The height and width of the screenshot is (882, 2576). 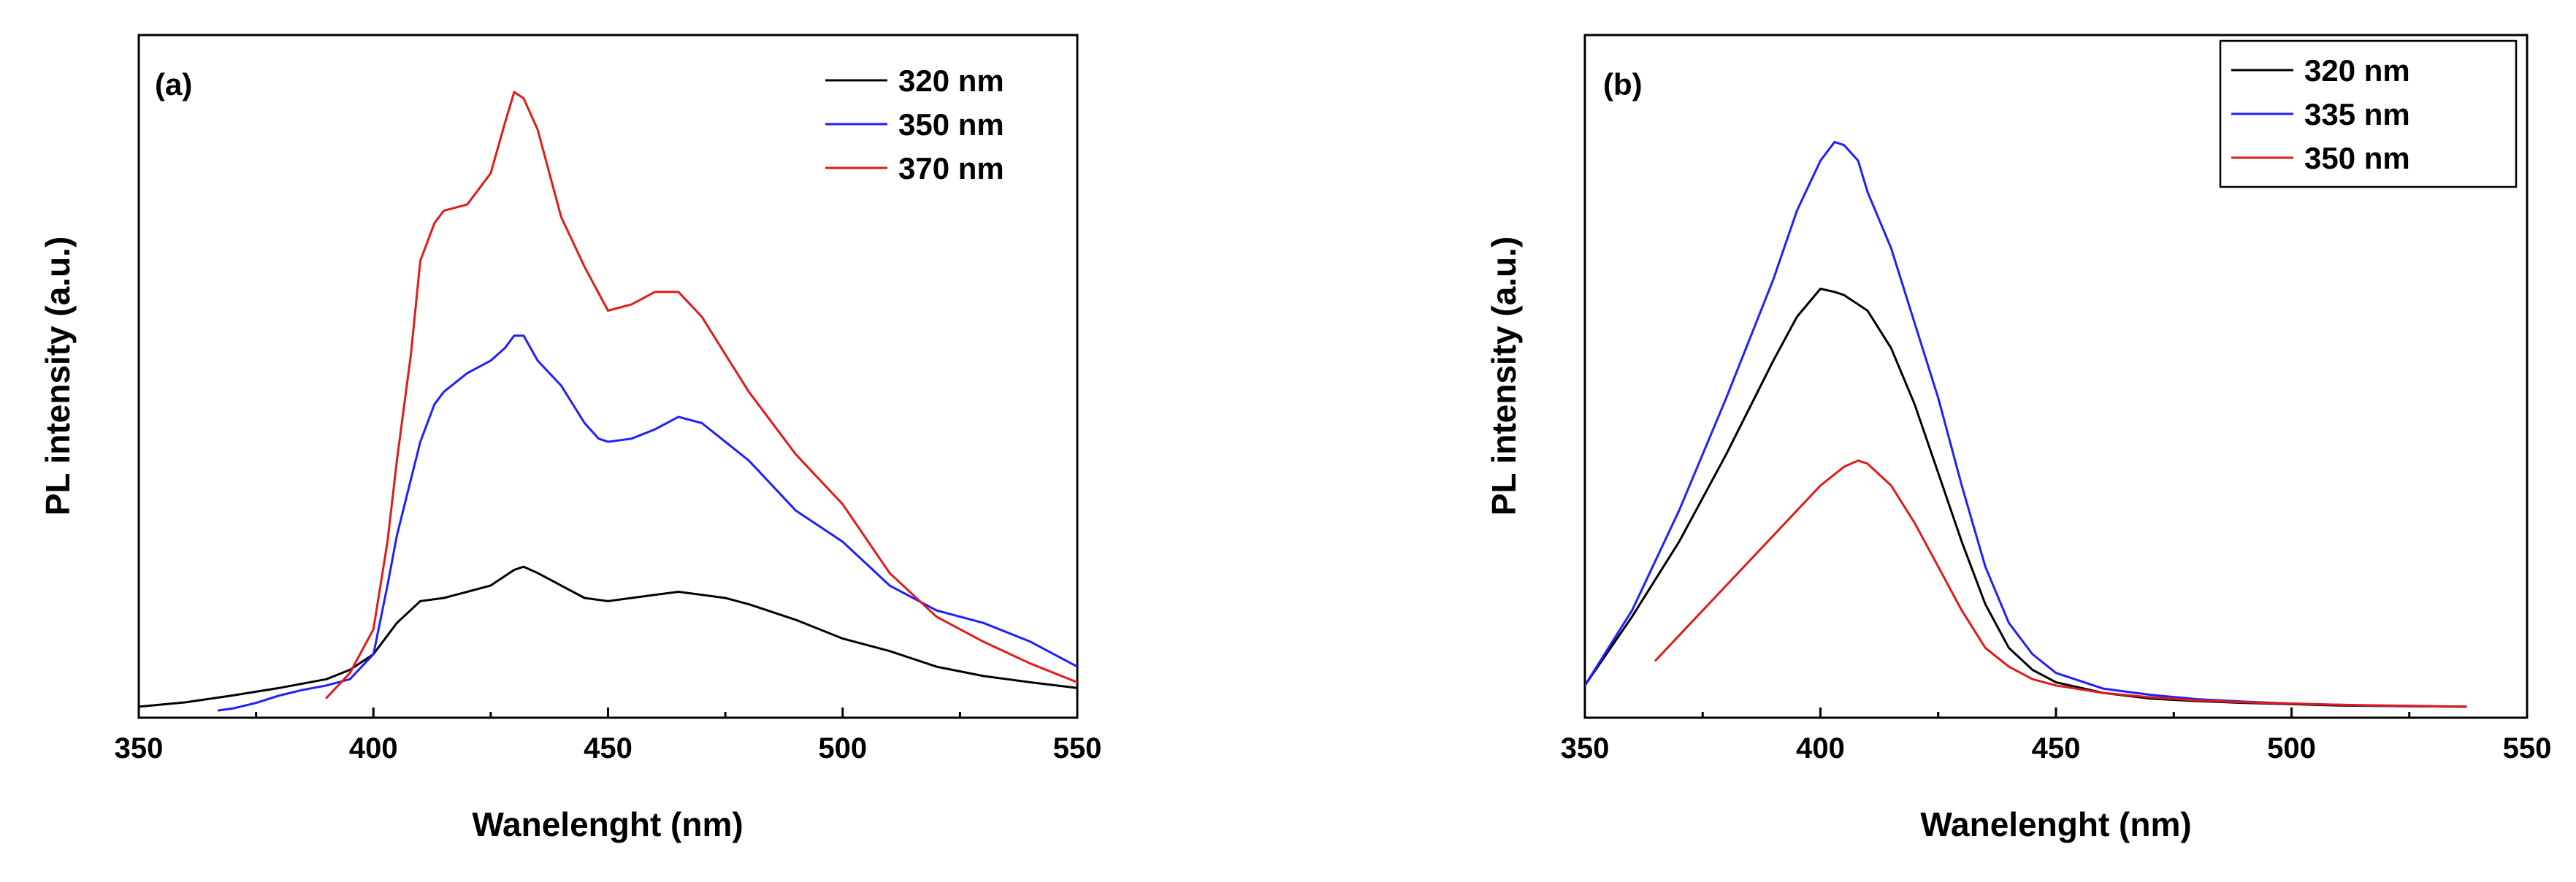 What do you see at coordinates (608, 636) in the screenshot?
I see `series-line-320-nm` at bounding box center [608, 636].